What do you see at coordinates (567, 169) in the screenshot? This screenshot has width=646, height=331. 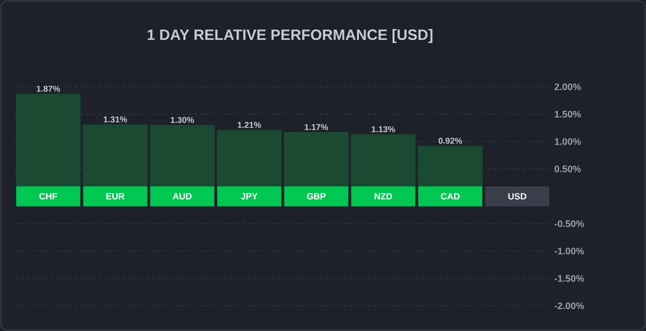 I see `y-tick-label: 0.50%` at bounding box center [567, 169].